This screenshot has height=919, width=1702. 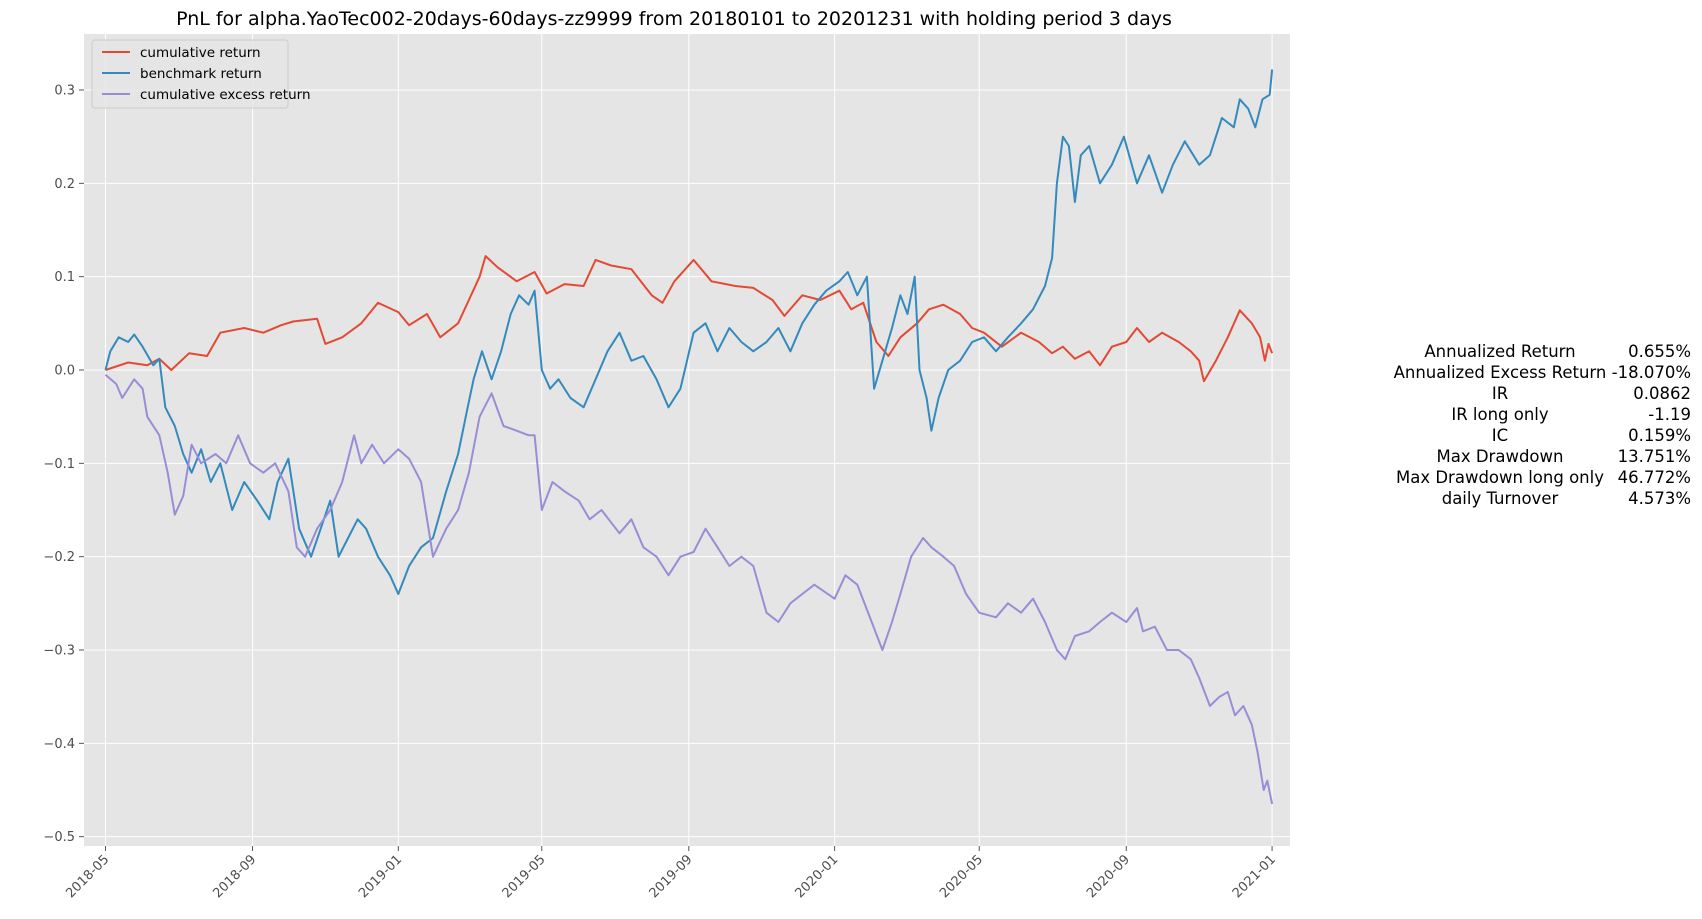 I want to click on stat-label: Annualized Excess Return, so click(x=1500, y=372).